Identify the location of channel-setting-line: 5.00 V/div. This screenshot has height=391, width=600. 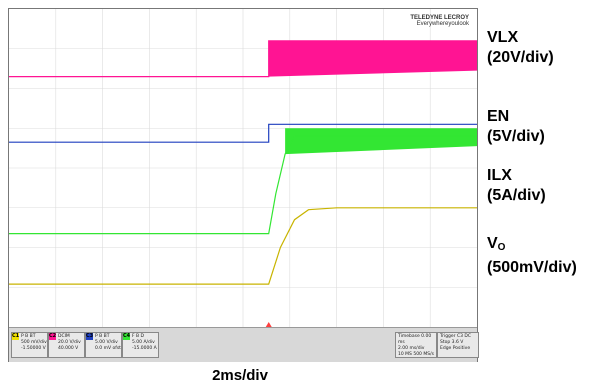
(106, 342).